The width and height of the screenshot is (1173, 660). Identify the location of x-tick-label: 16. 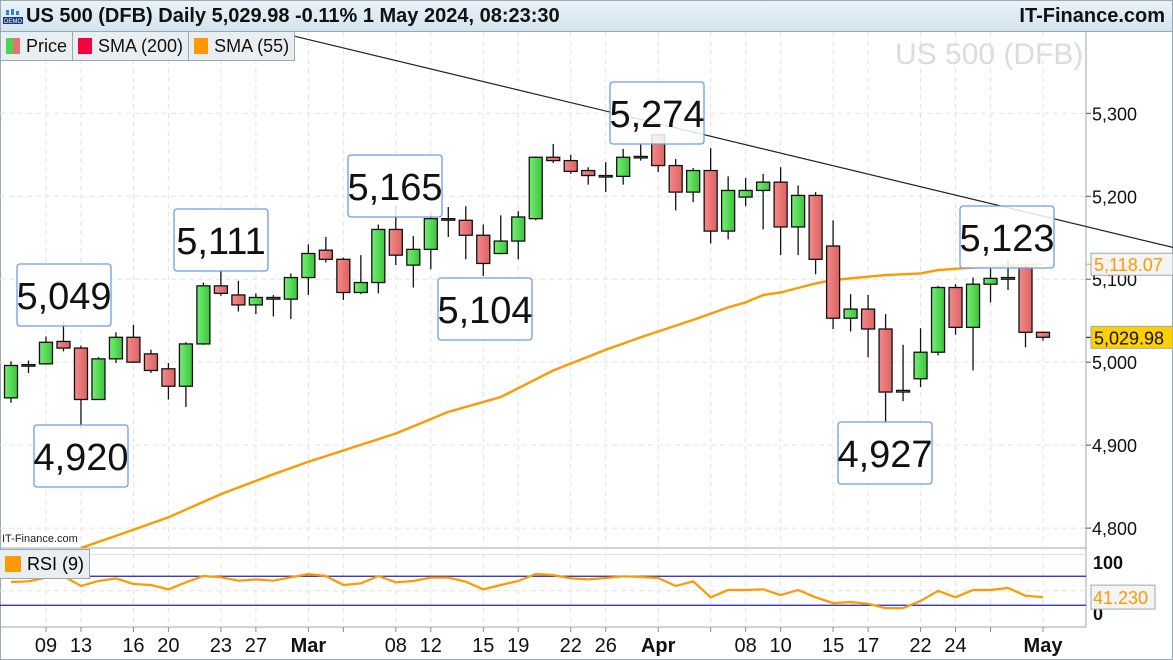
(133, 646).